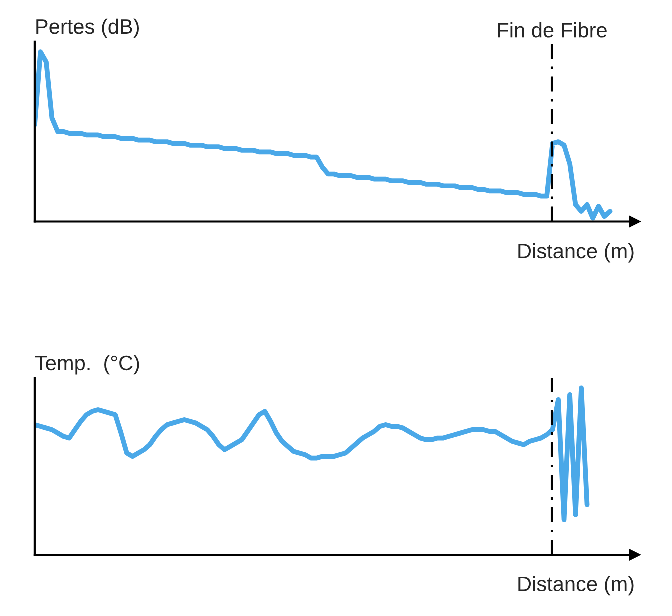 The width and height of the screenshot is (672, 616). What do you see at coordinates (87, 365) in the screenshot?
I see `y-axis-title: Temp. (°C)` at bounding box center [87, 365].